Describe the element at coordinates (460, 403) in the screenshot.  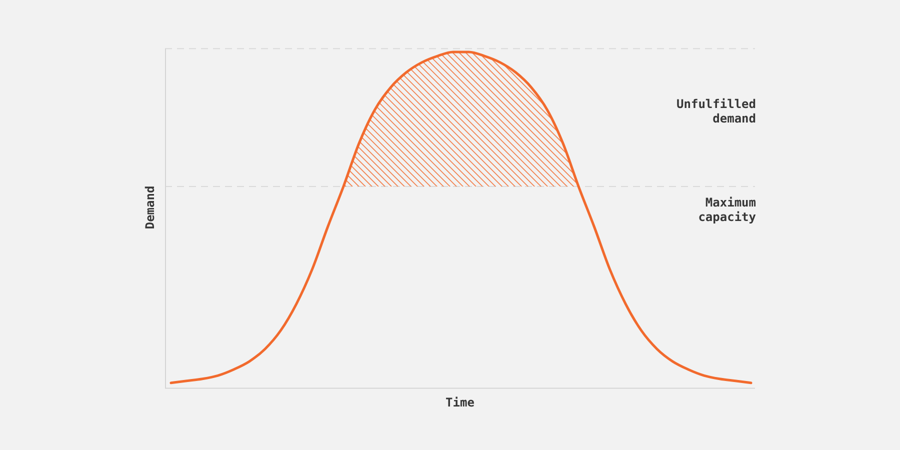
I see `x-axis-title: Time` at that location.